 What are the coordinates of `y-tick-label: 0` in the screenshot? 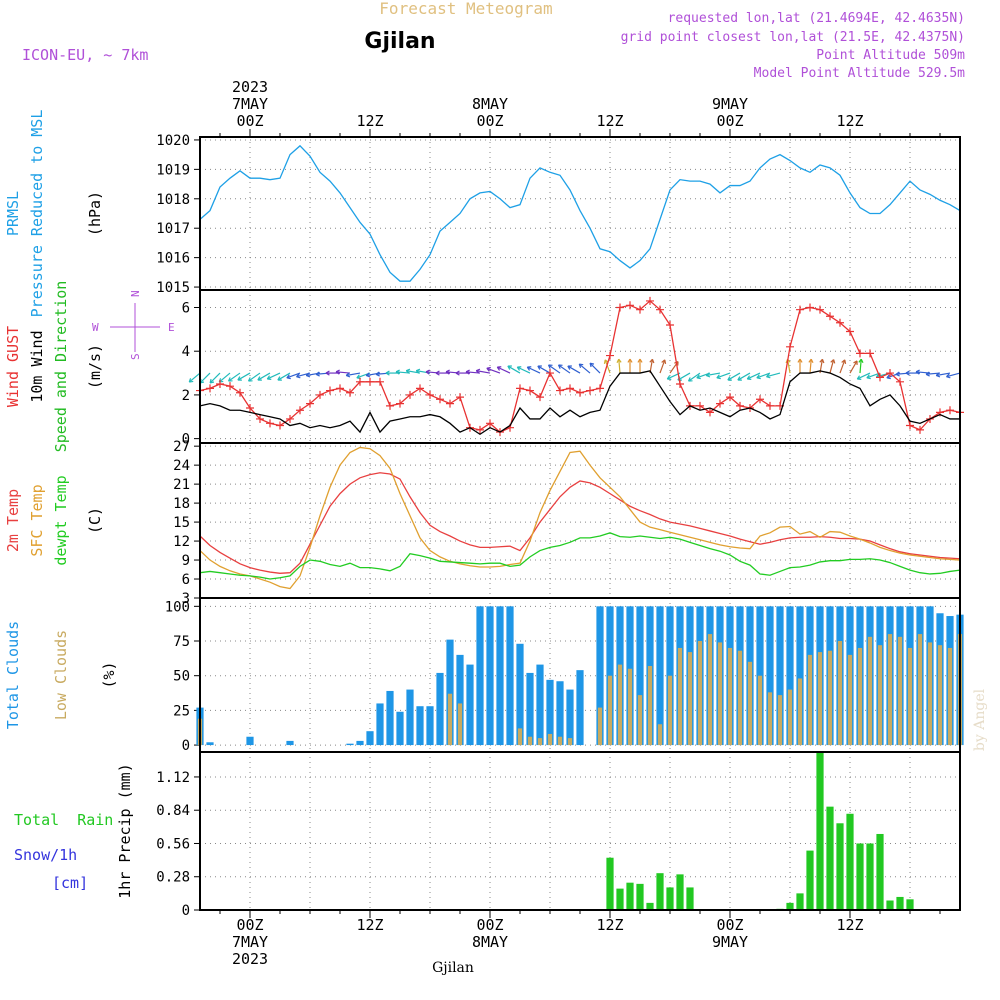 It's located at (186, 911).